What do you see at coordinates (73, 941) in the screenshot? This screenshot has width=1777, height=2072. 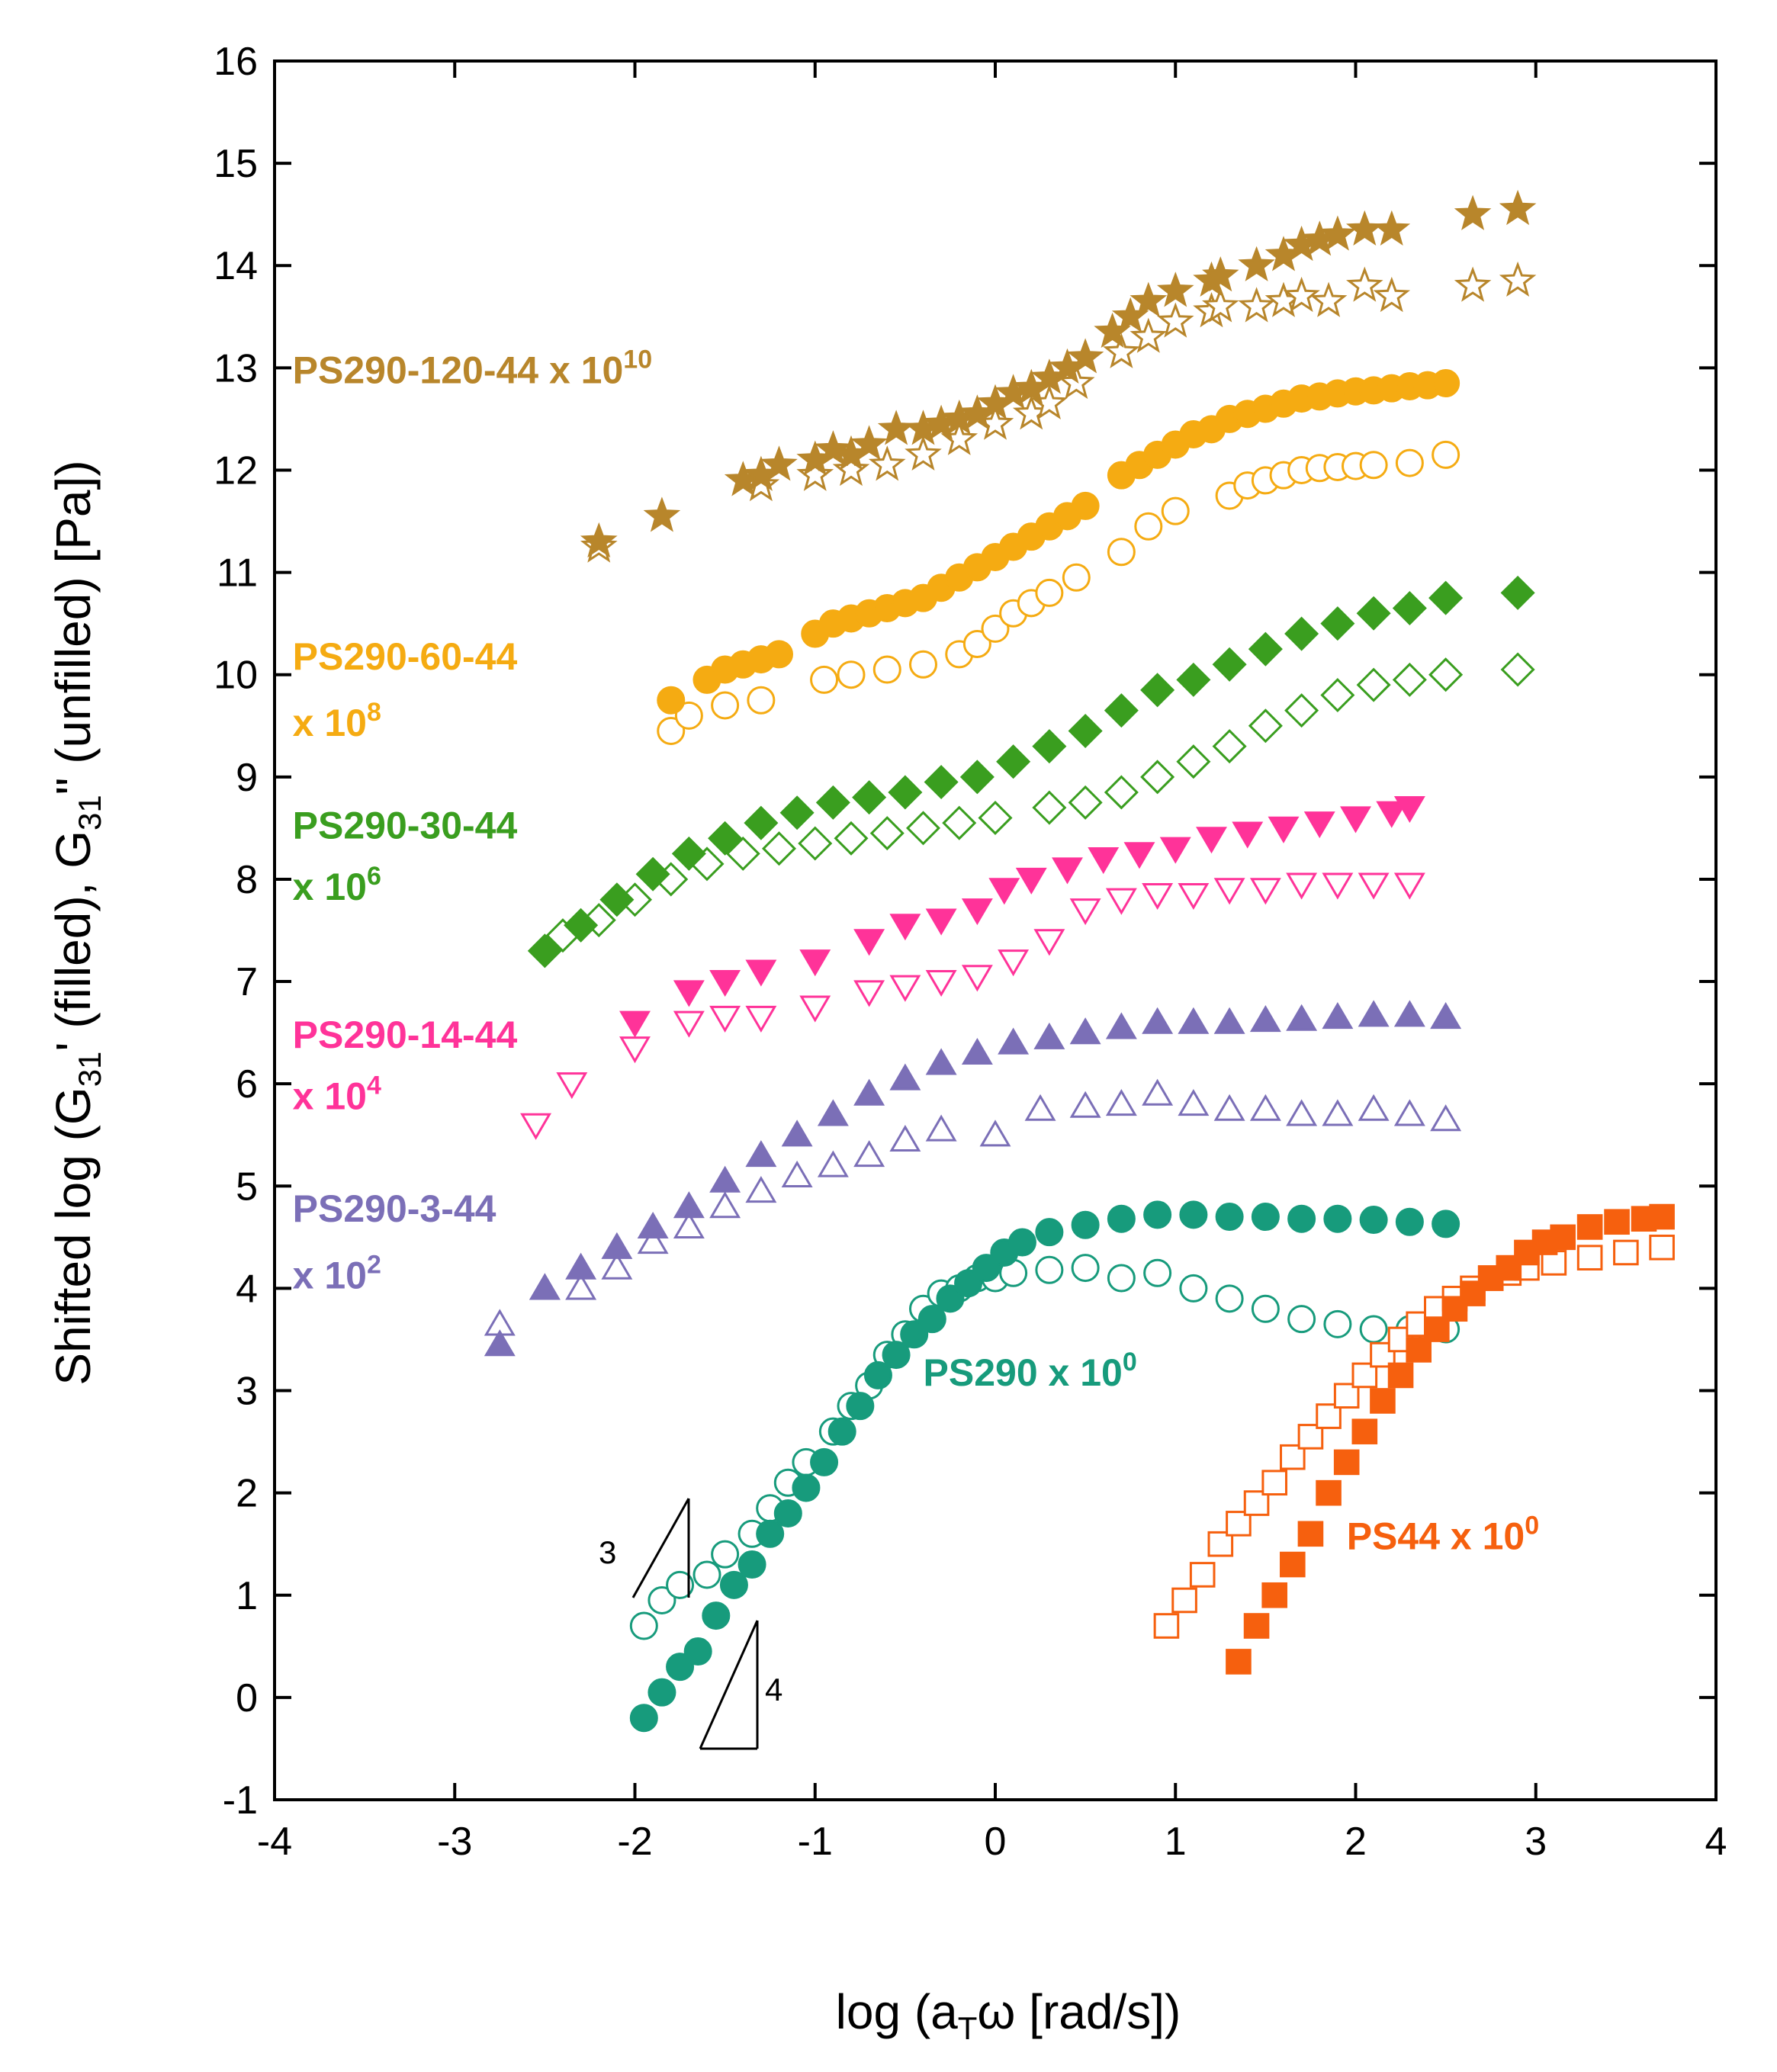 I see `y-title-p2: ' (filled), G` at bounding box center [73, 941].